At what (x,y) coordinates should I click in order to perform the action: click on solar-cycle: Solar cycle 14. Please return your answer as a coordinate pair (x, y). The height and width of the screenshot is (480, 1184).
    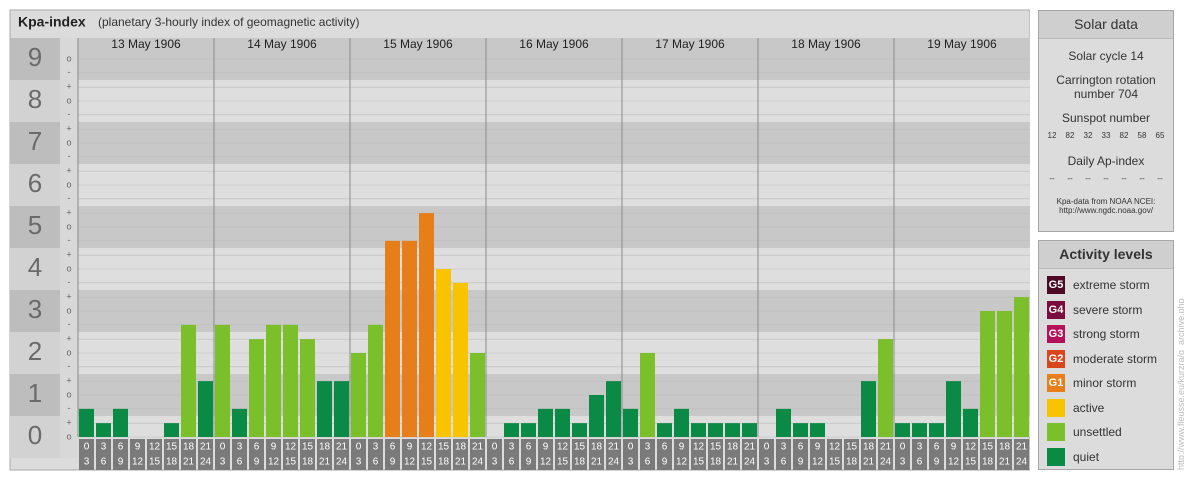
    Looking at the image, I should click on (1106, 56).